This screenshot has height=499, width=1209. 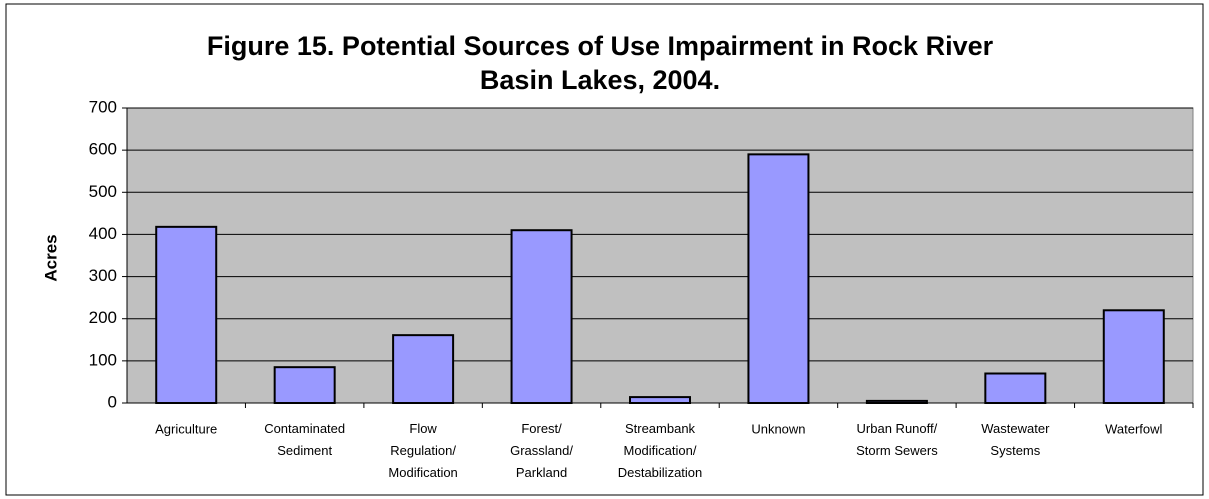 I want to click on y-tick-label: 0, so click(x=112, y=401).